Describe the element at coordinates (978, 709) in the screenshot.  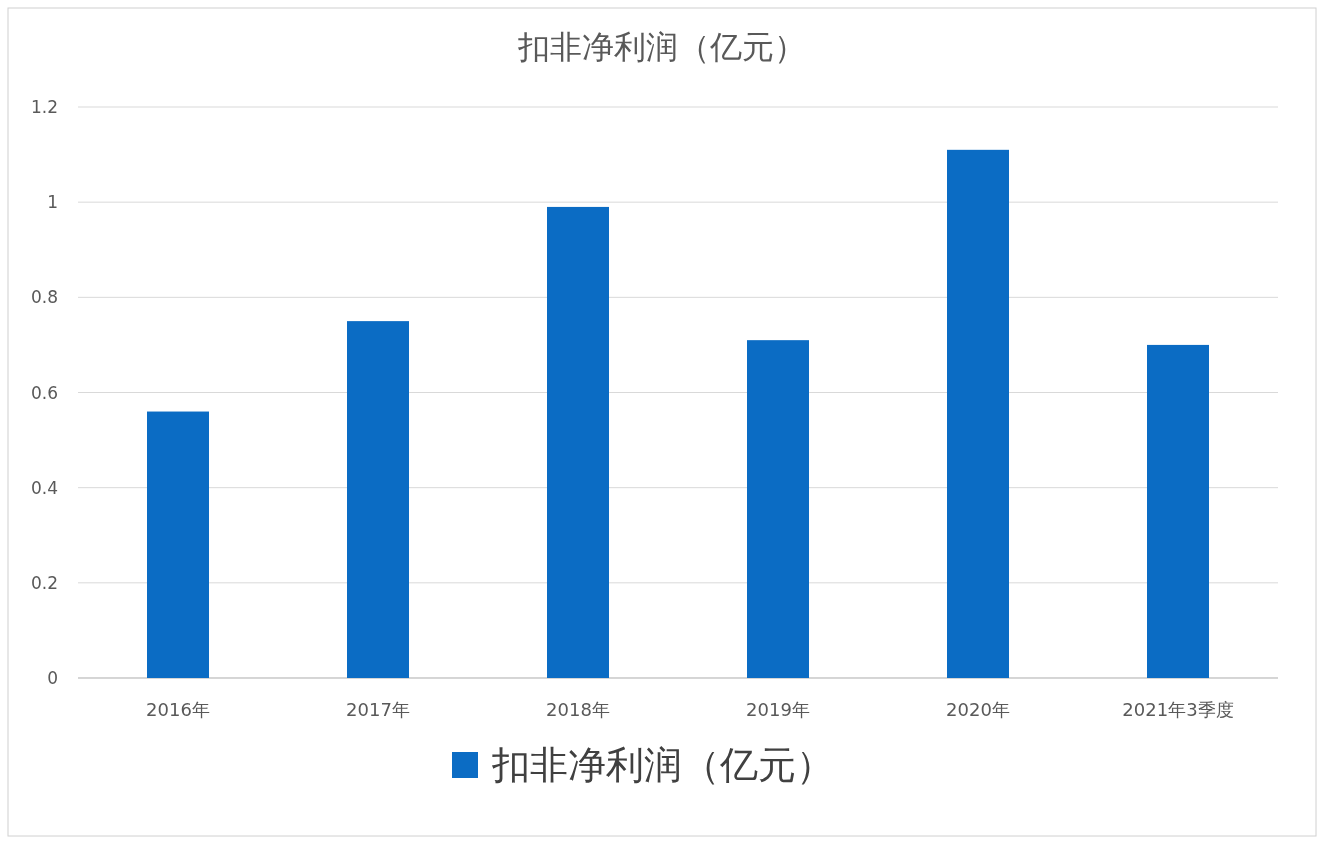
I see `x-tick-label: 2020年` at that location.